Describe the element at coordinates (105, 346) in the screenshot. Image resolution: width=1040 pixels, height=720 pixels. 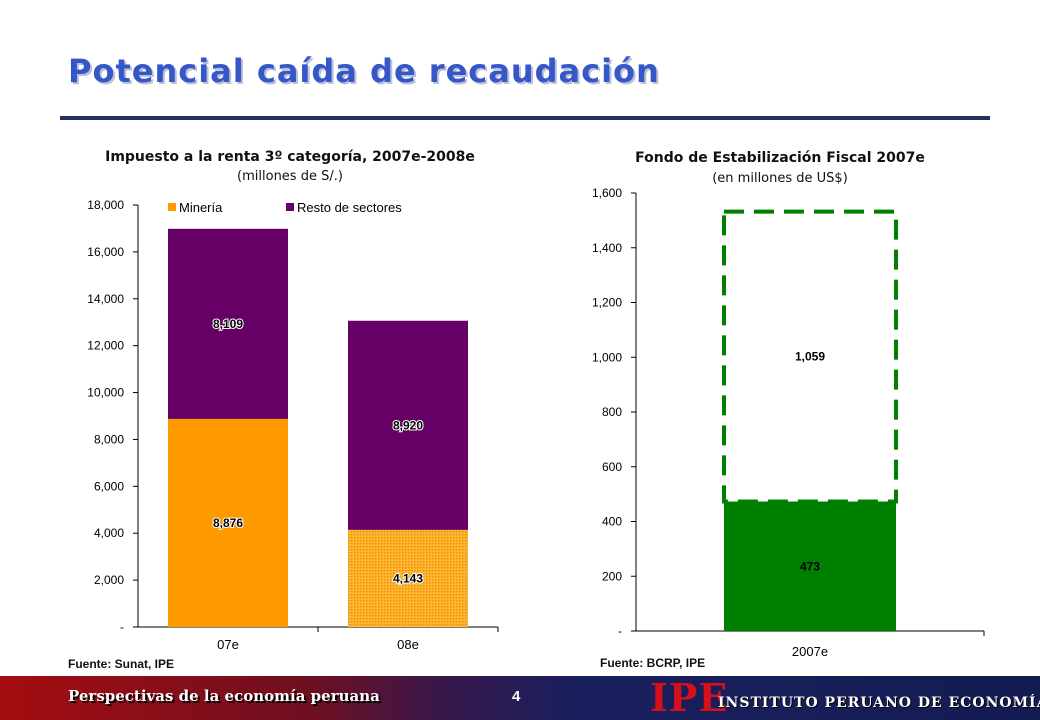
I see `chart1-y-tick-label: 12,000` at that location.